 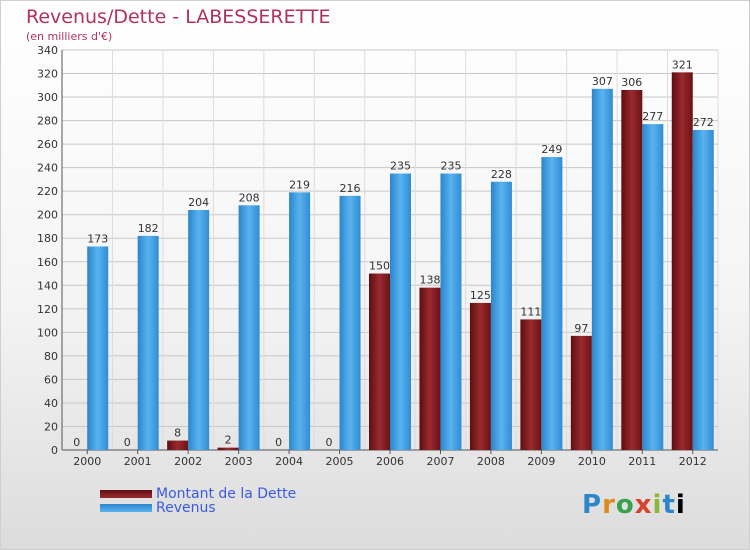 I want to click on data-label-debt-2003: 2, so click(x=228, y=440).